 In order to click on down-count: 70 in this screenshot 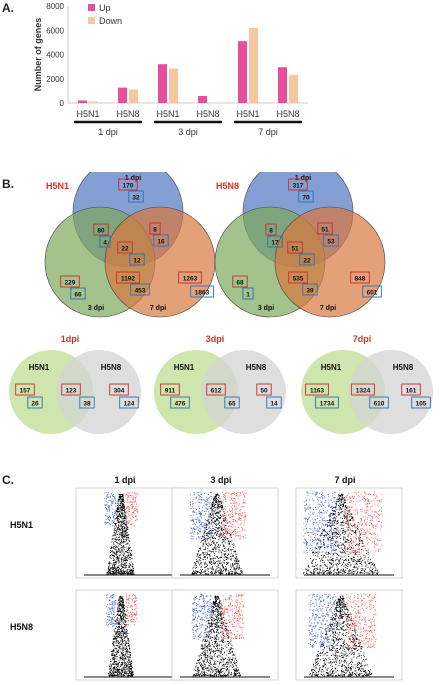, I will do `click(306, 198)`.